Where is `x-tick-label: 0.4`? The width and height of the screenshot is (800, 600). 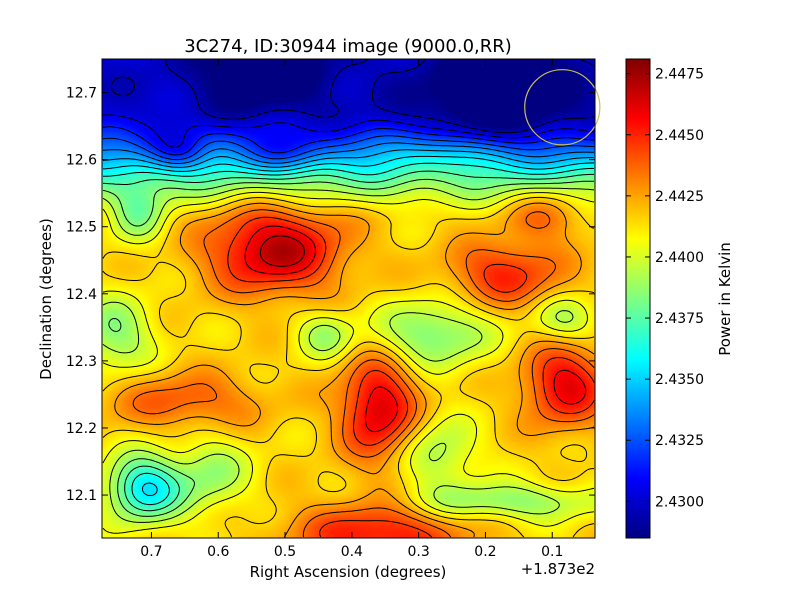 x-tick-label: 0.4 is located at coordinates (352, 552).